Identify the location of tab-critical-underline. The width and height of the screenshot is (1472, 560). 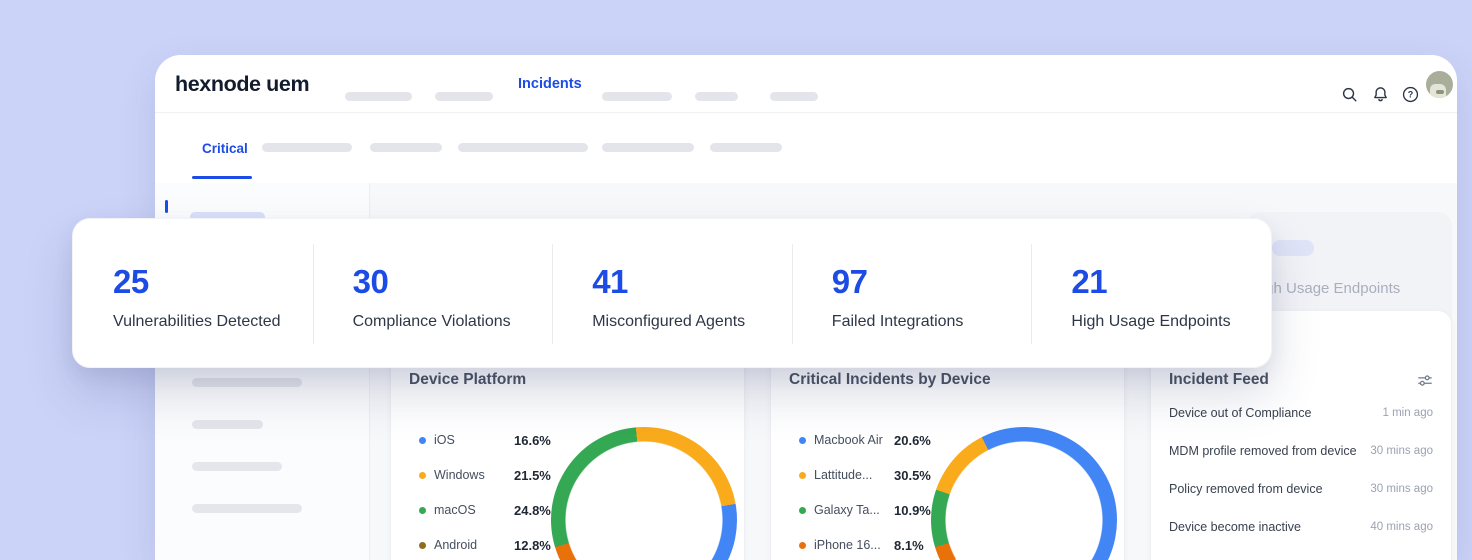
(222, 177).